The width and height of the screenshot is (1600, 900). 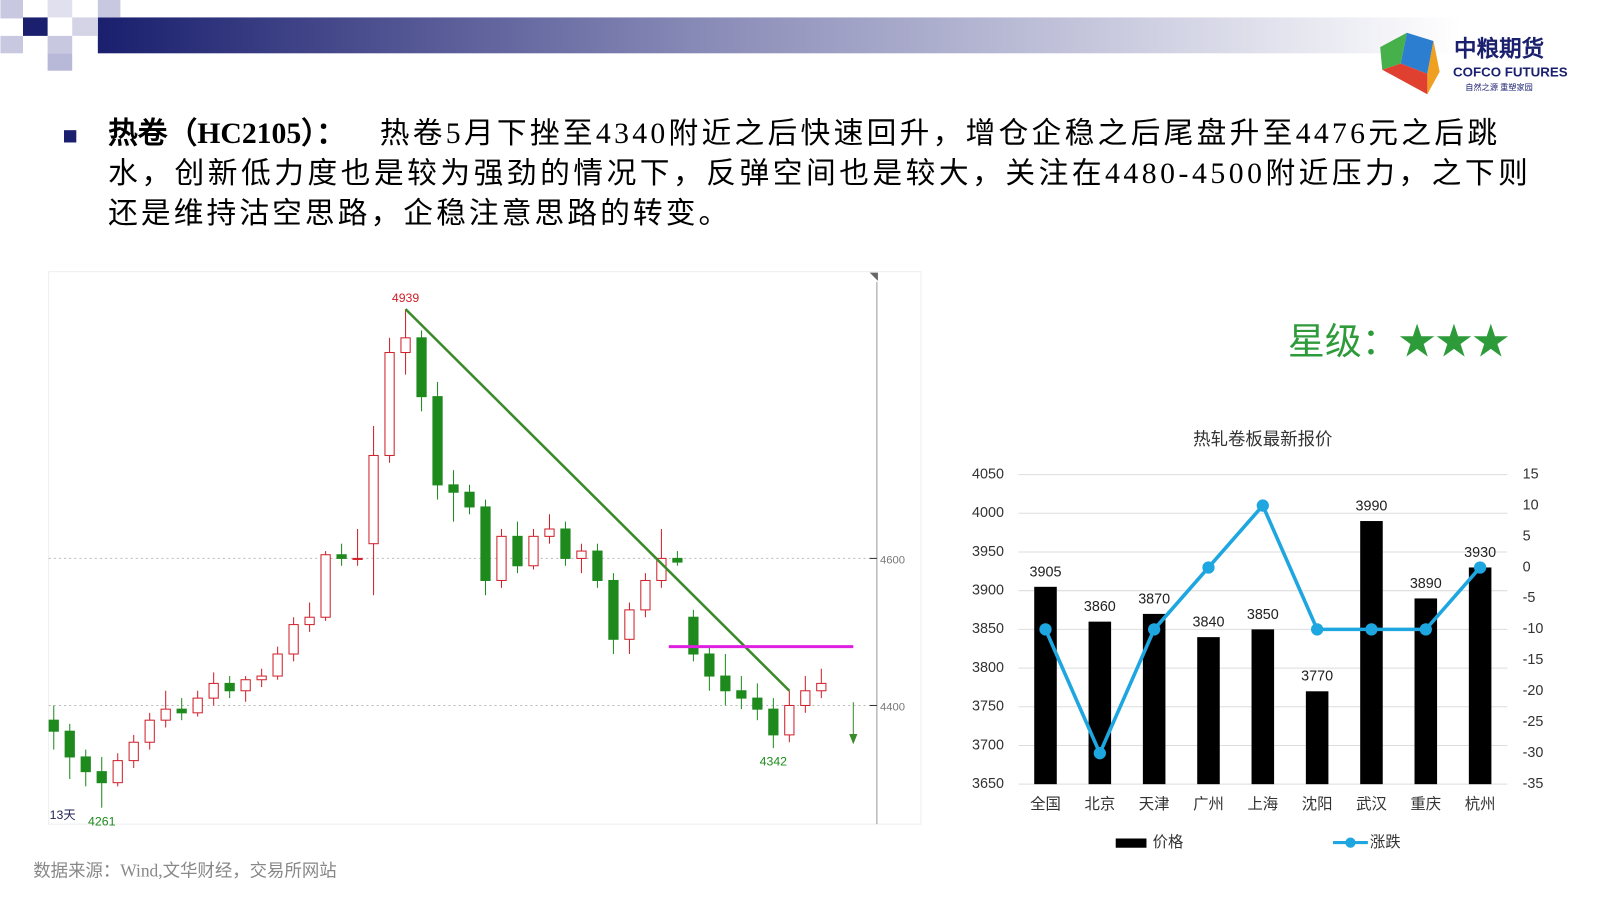 What do you see at coordinates (853, 739) in the screenshot?
I see `arrow-head` at bounding box center [853, 739].